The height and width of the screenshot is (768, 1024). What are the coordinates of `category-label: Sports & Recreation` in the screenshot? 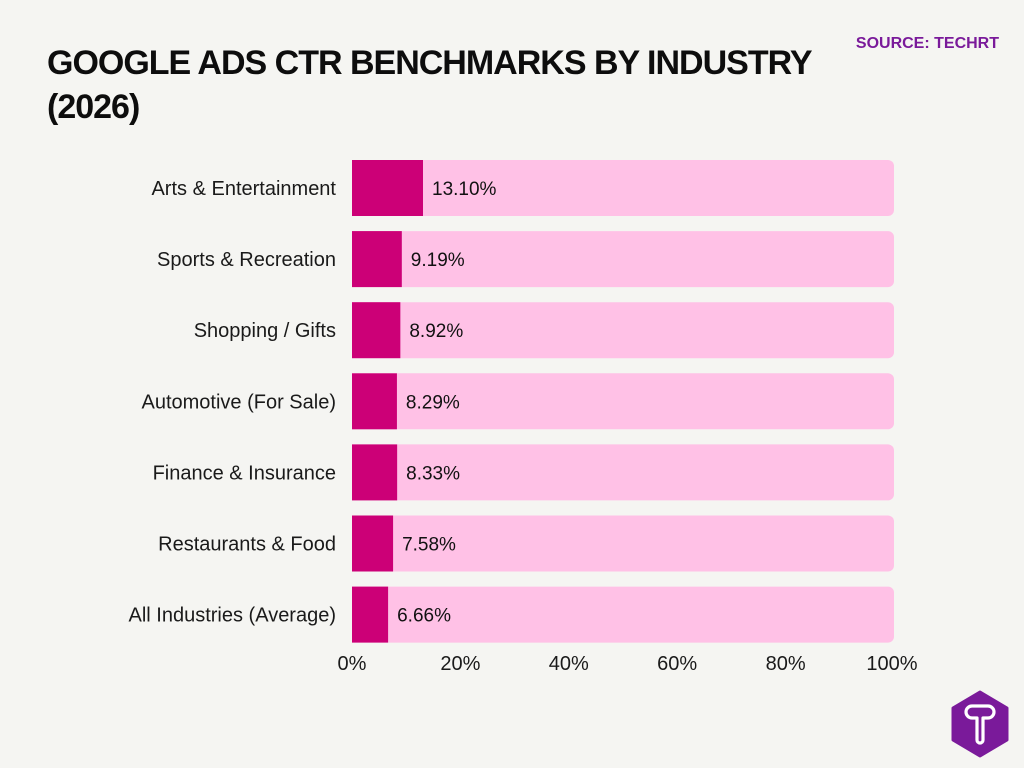 It's located at (246, 260).